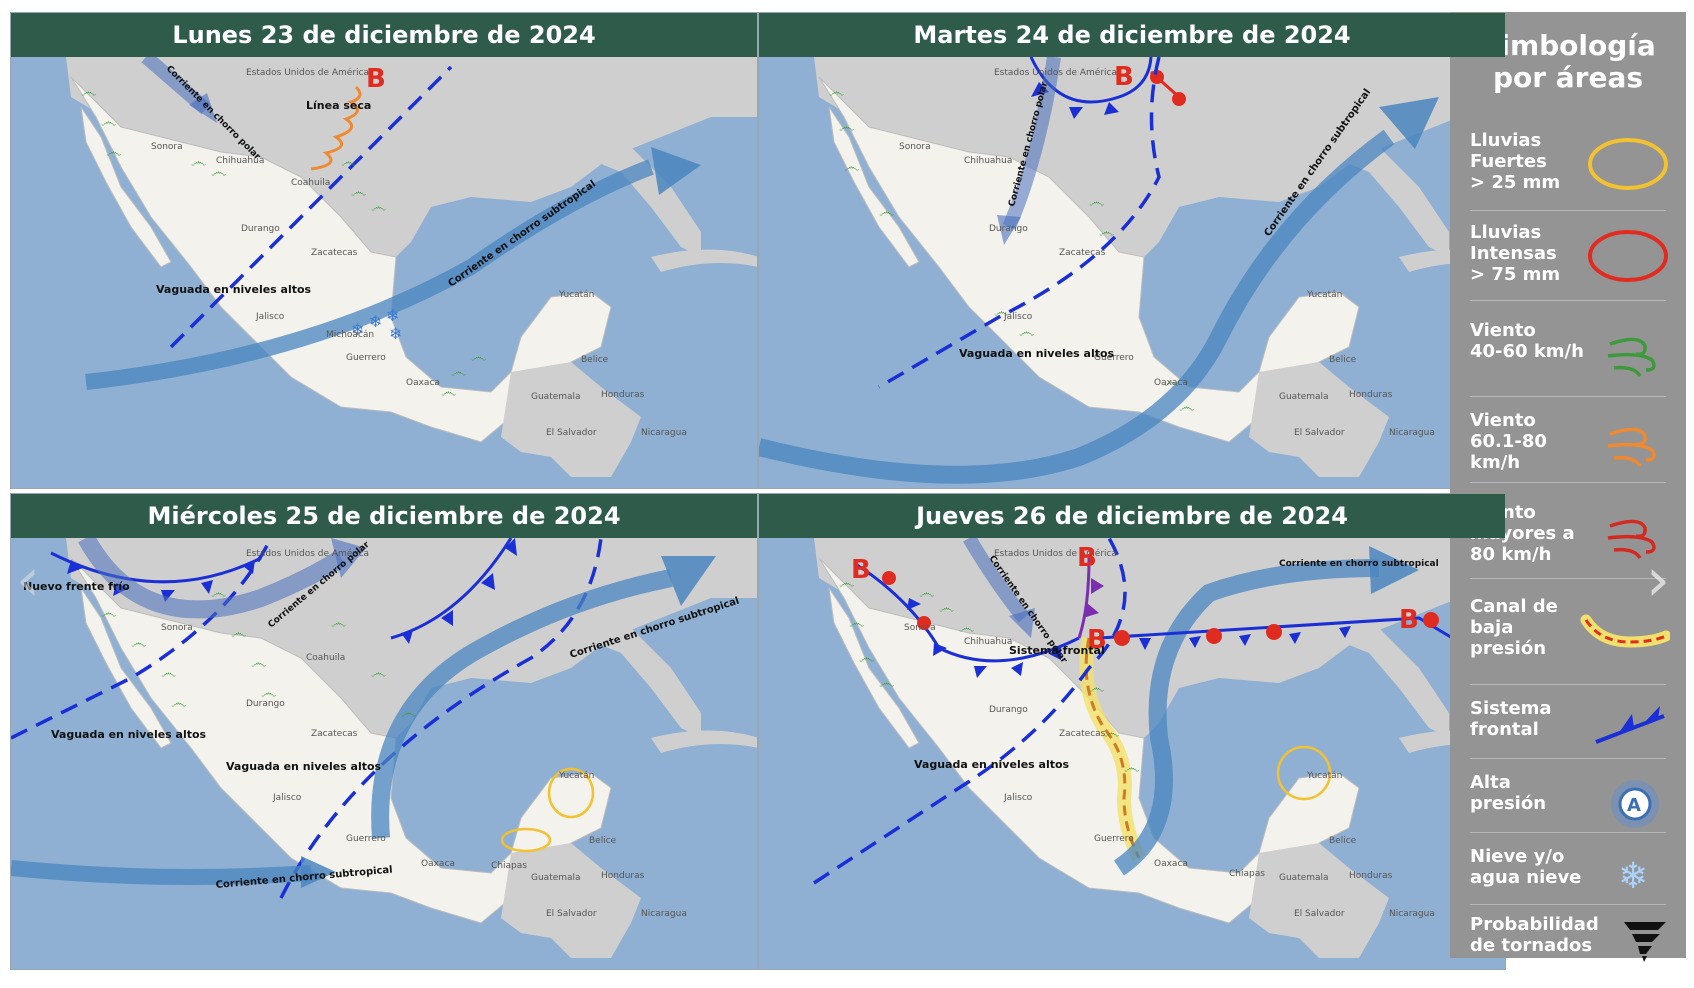 This screenshot has height=988, width=1694. What do you see at coordinates (336, 128) in the screenshot?
I see `dry-line` at bounding box center [336, 128].